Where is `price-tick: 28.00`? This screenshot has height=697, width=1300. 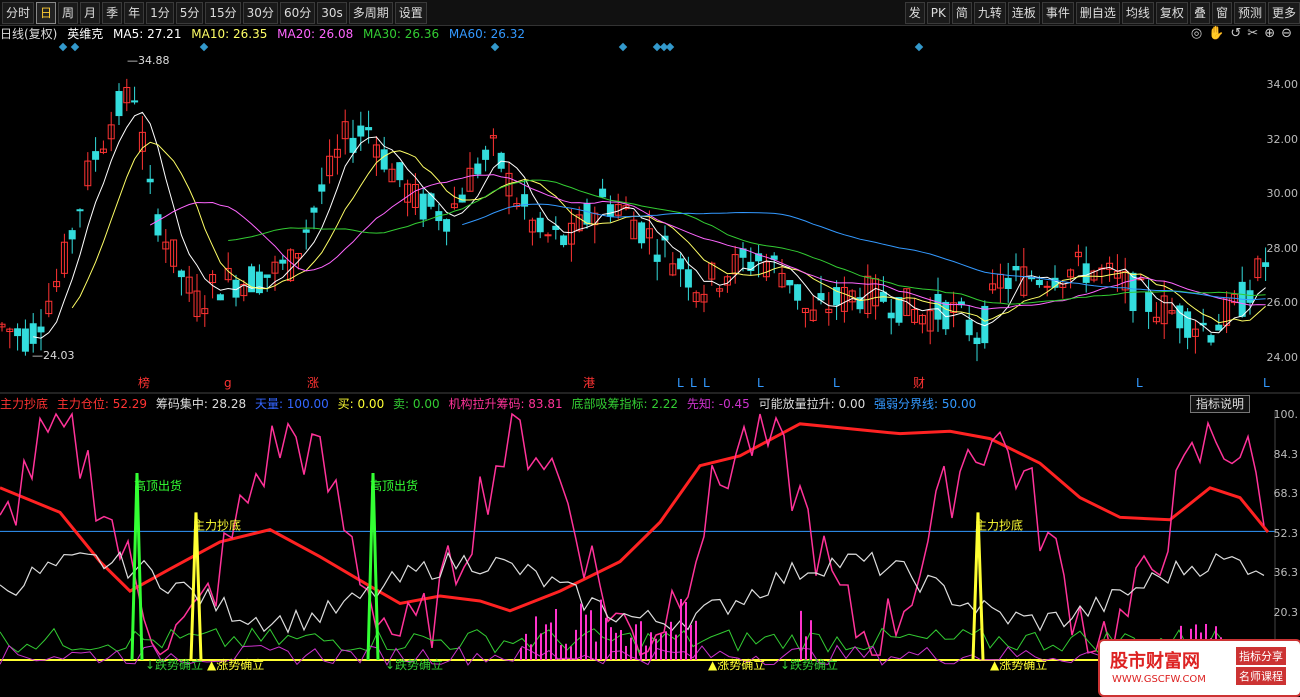
price-tick: 28.00 is located at coordinates (1282, 248).